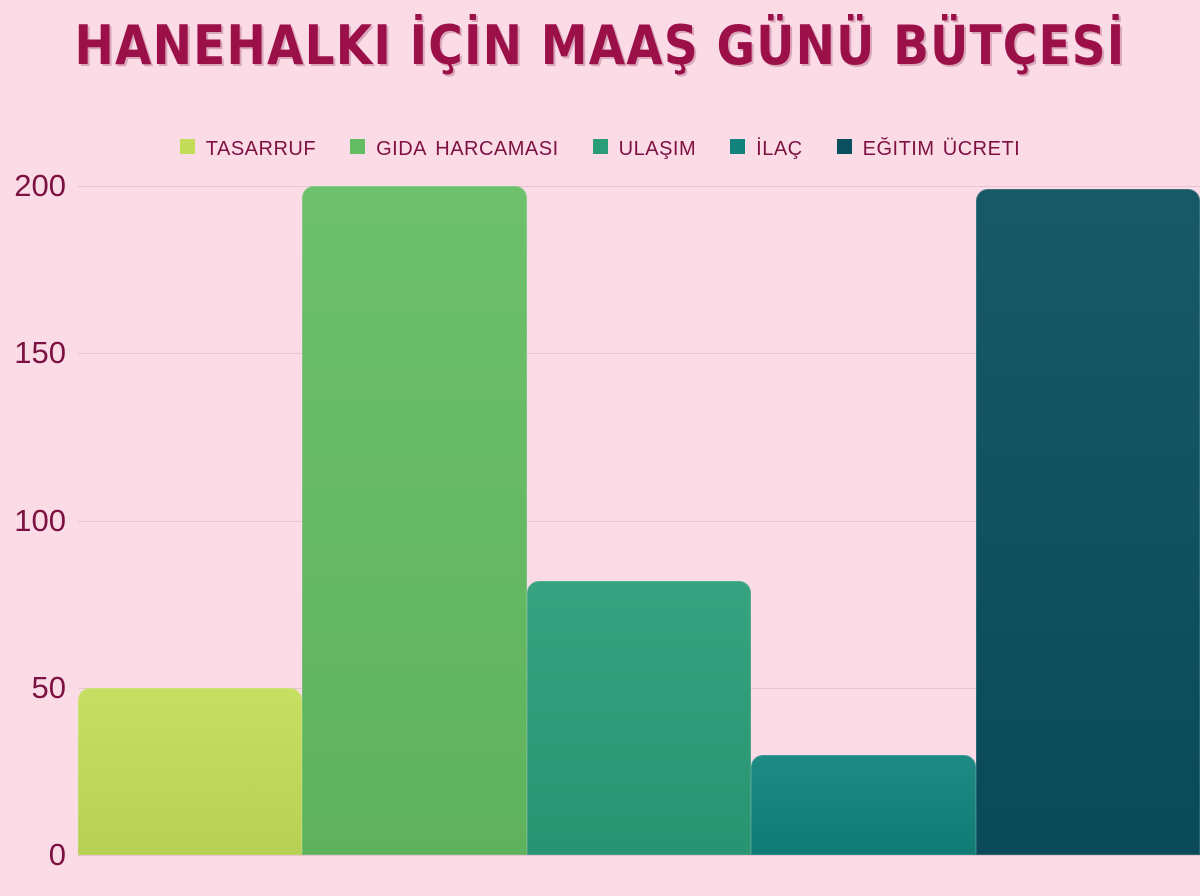 This screenshot has height=896, width=1200. What do you see at coordinates (657, 145) in the screenshot?
I see `legend-item-label: Ulaşım` at bounding box center [657, 145].